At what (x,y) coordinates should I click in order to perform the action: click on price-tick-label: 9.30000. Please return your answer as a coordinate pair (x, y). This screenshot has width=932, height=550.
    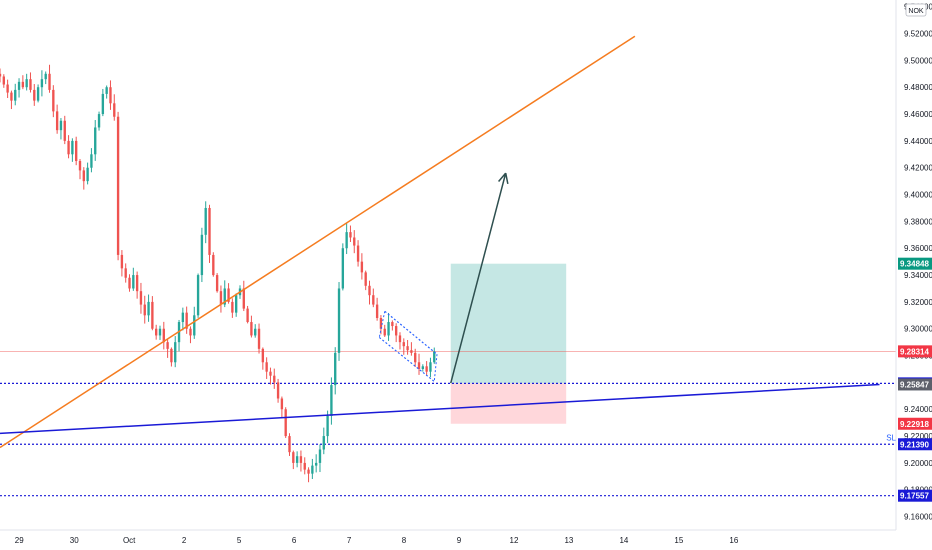
    Looking at the image, I should click on (918, 329).